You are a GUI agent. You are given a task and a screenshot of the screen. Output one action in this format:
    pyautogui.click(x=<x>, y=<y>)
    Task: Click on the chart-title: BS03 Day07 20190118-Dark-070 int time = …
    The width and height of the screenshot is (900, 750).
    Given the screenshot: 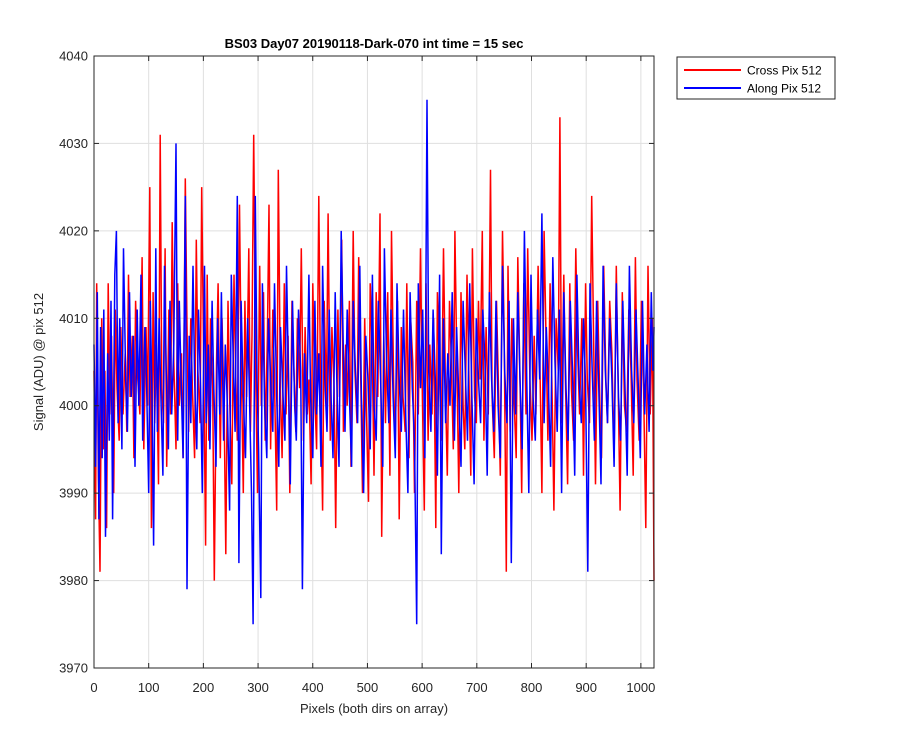 What is the action you would take?
    pyautogui.click(x=374, y=43)
    